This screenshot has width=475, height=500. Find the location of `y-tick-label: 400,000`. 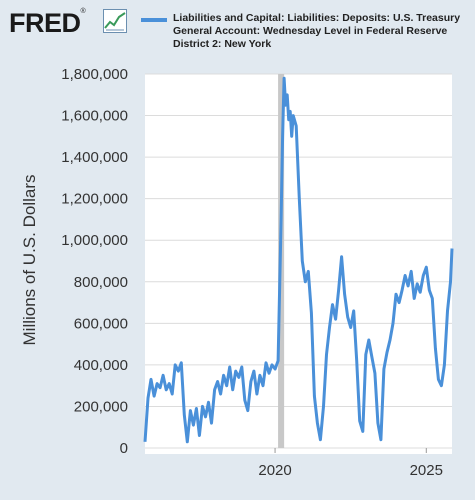

y-tick-label: 400,000 is located at coordinates (101, 365).